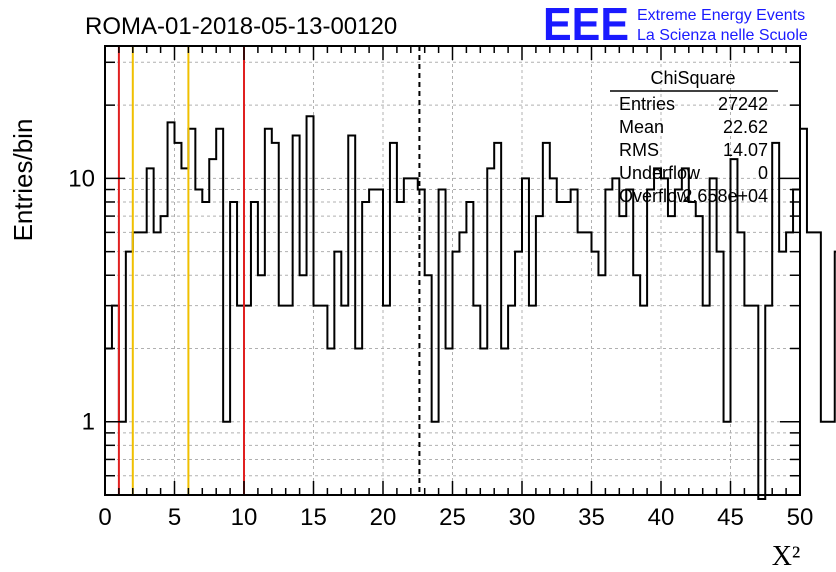 Image resolution: width=836 pixels, height=572 pixels. Describe the element at coordinates (452, 517) in the screenshot. I see `x-tick-label: 25` at that location.